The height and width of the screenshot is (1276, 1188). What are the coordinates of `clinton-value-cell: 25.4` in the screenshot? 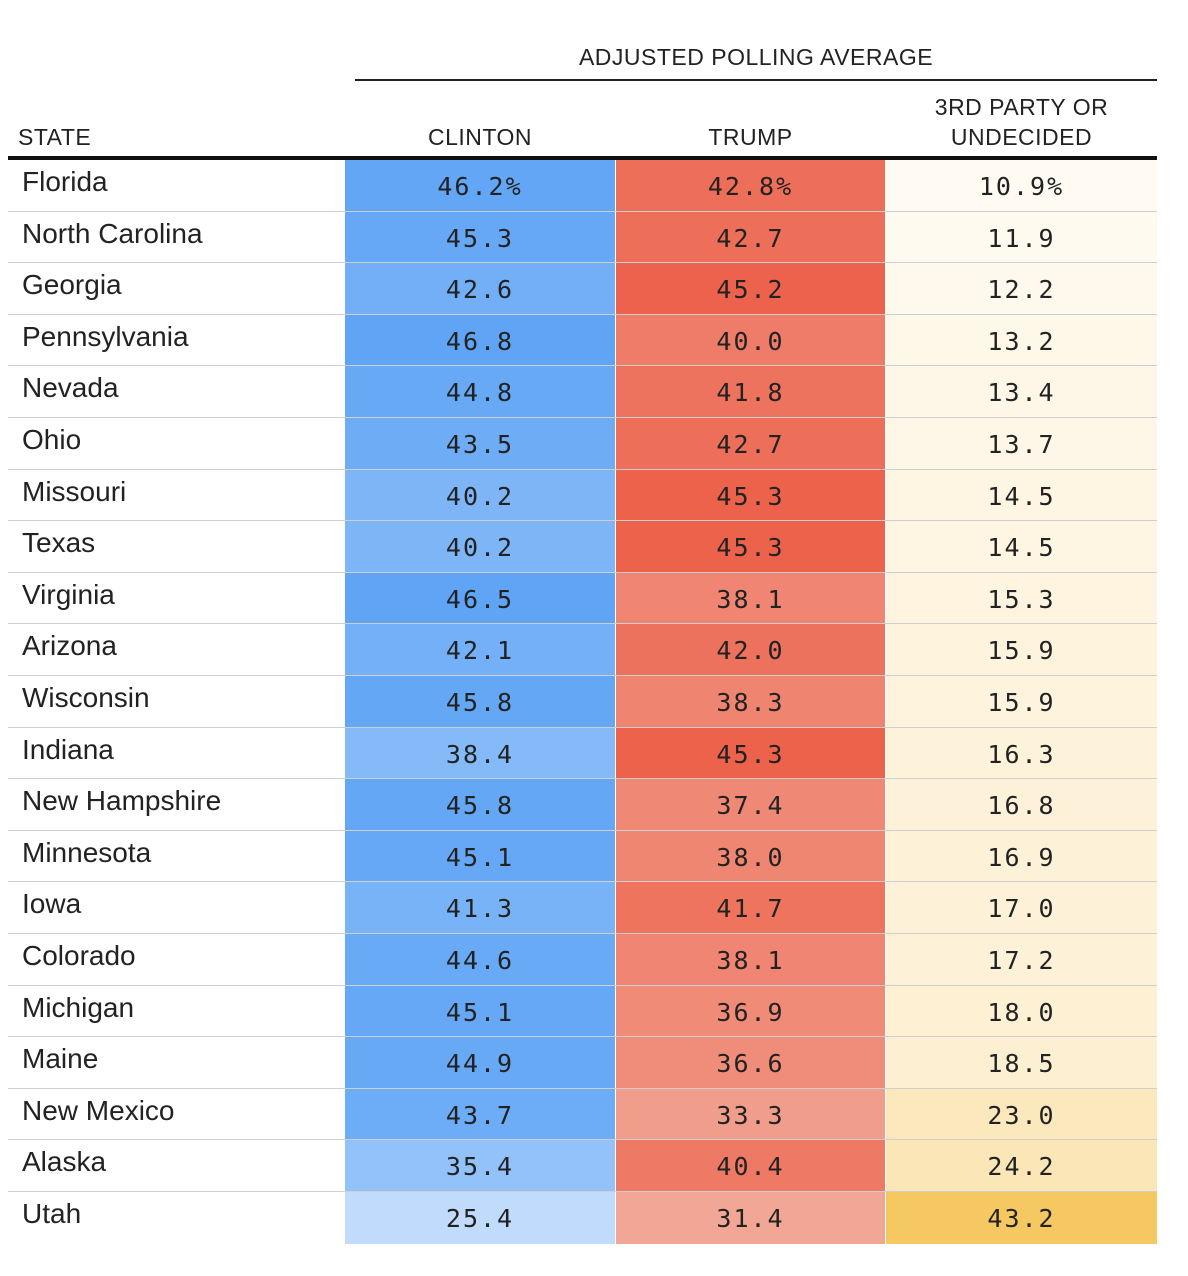 It's located at (480, 1218).